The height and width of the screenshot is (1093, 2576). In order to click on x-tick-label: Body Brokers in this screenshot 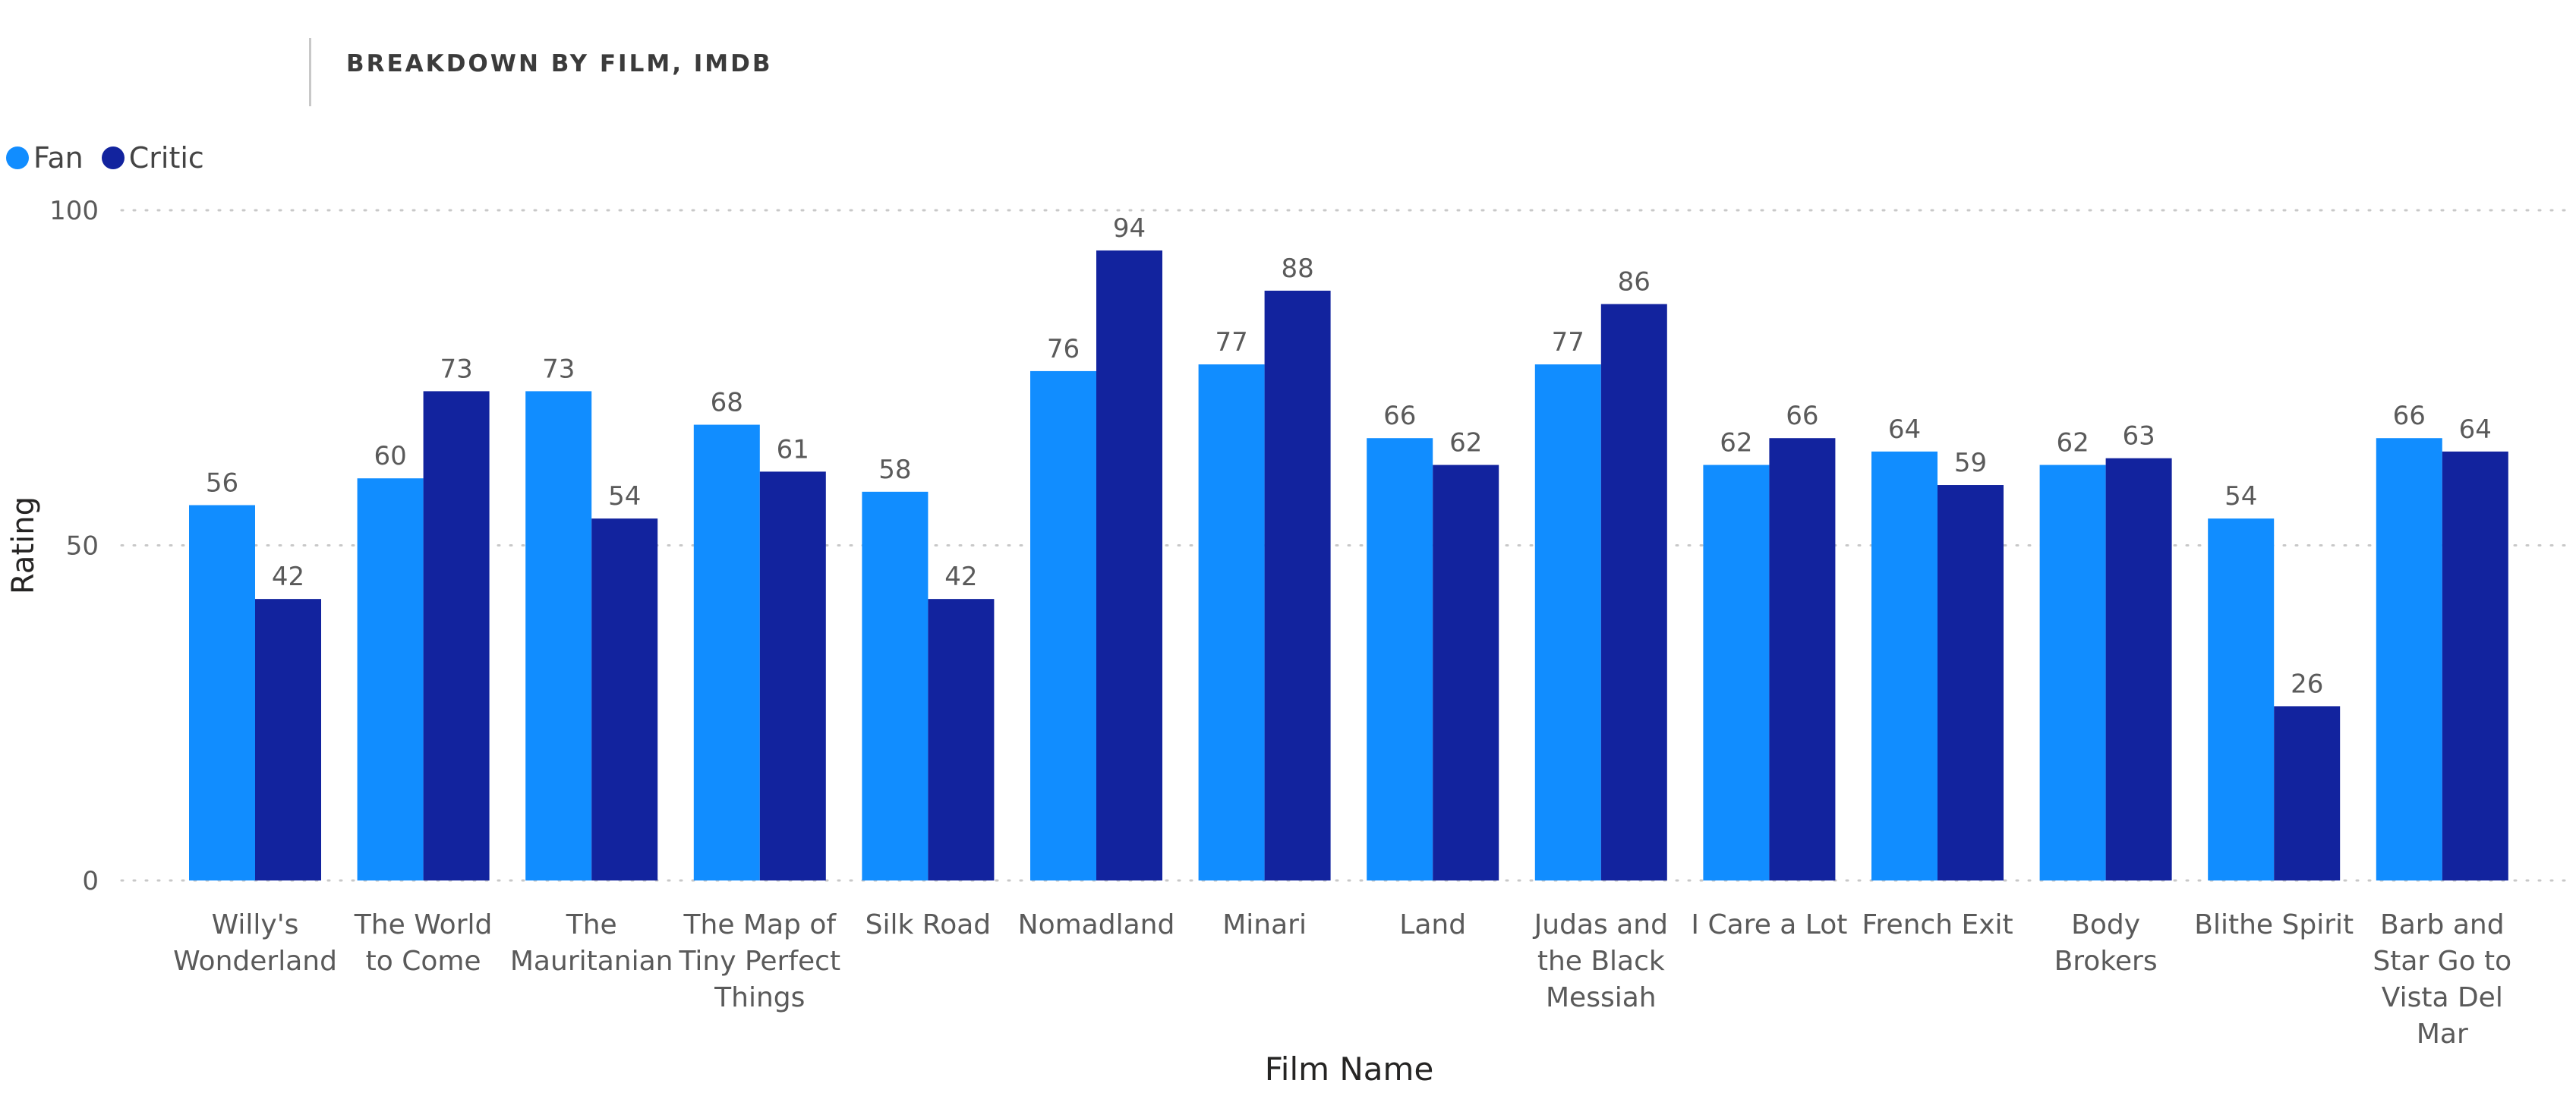, I will do `click(2106, 943)`.